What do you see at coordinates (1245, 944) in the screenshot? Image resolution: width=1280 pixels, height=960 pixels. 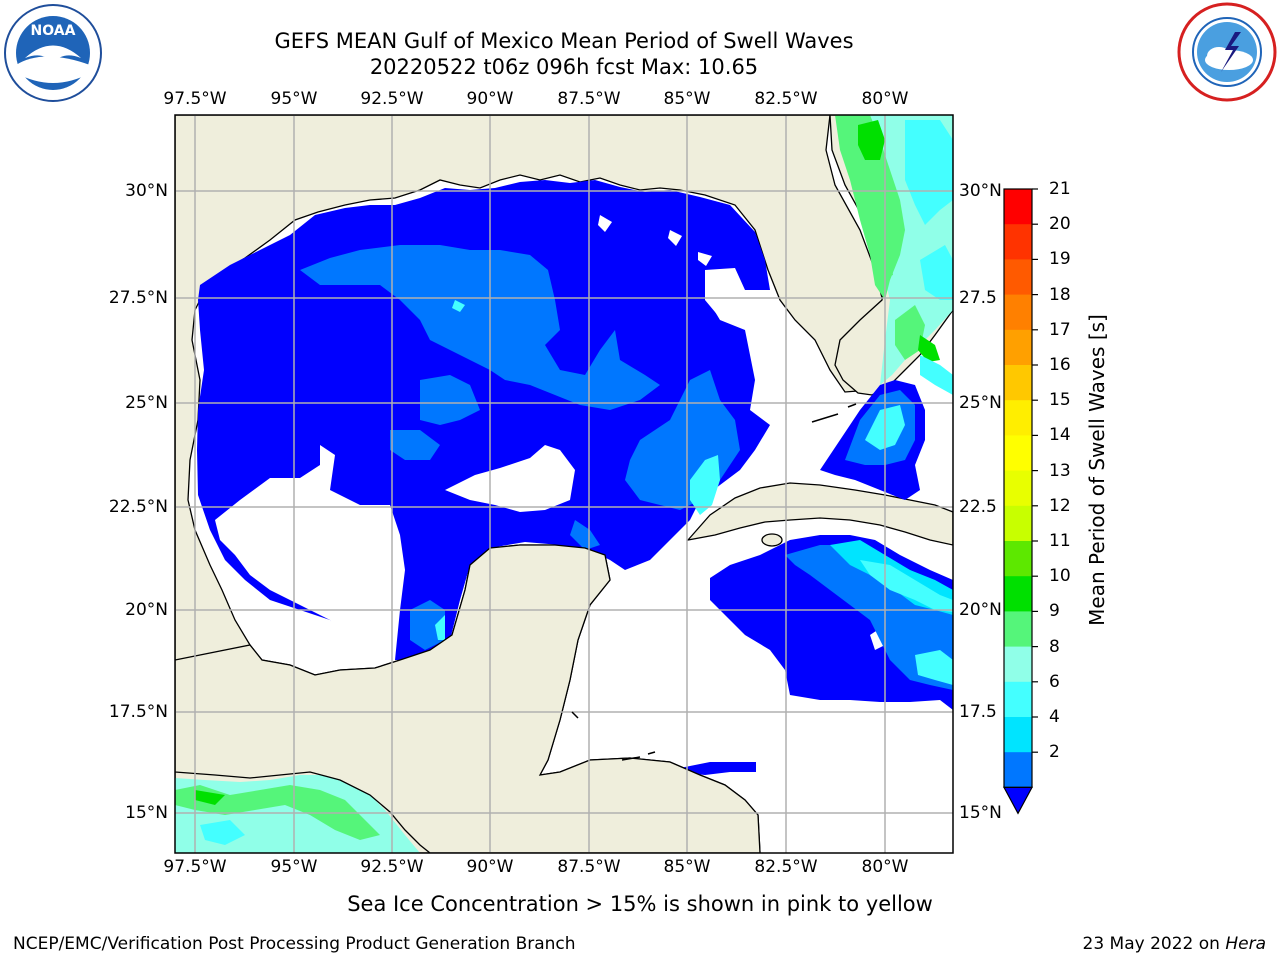 I see `footer-host: Hera` at bounding box center [1245, 944].